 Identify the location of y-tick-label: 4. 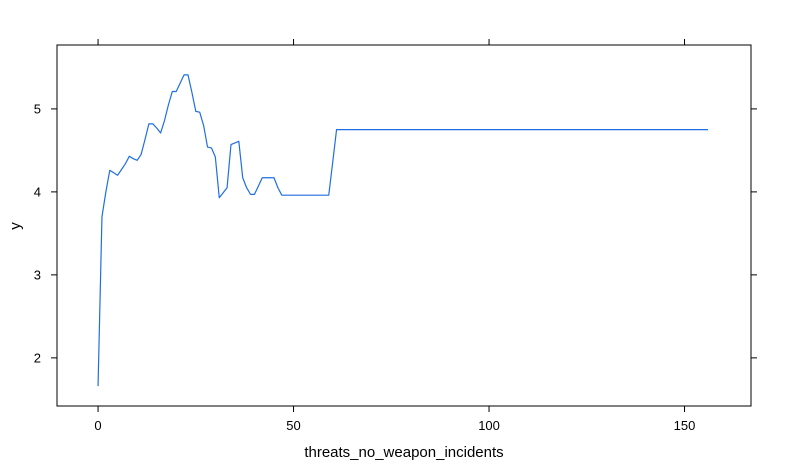
(37, 191).